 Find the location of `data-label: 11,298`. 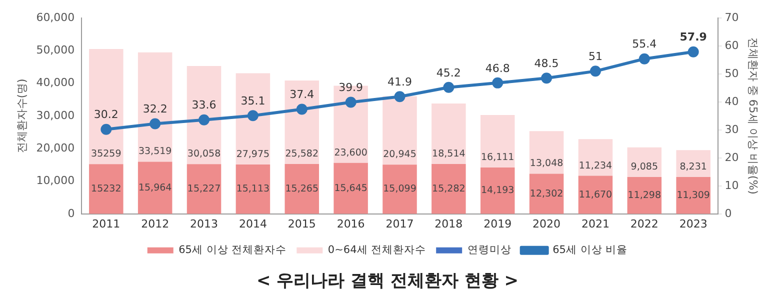

data-label: 11,298 is located at coordinates (645, 195).